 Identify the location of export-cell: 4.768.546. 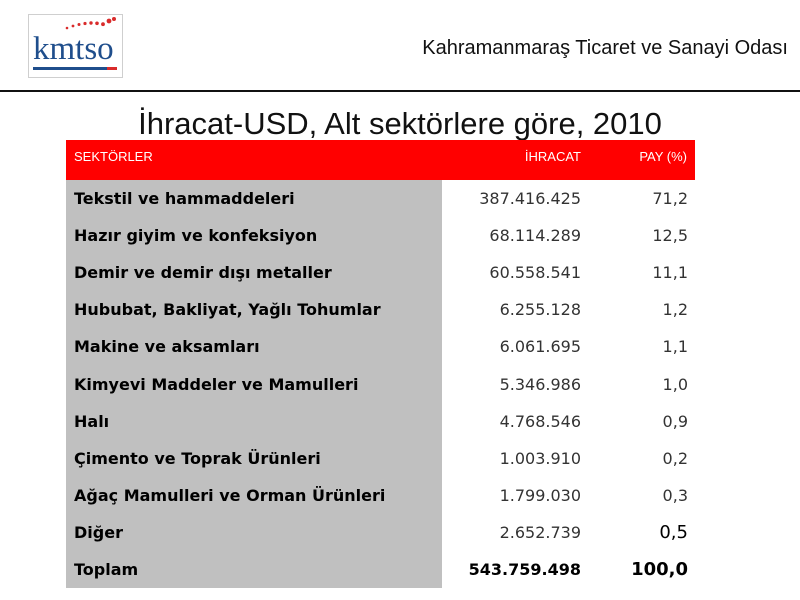
(540, 421).